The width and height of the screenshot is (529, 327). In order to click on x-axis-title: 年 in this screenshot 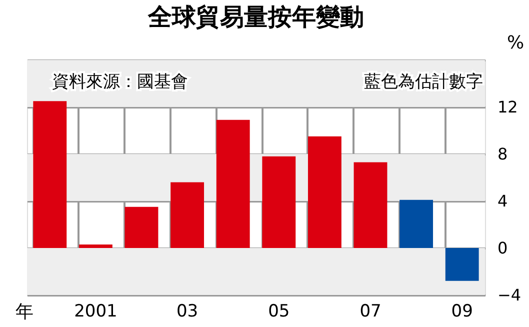, I will do `click(25, 312)`.